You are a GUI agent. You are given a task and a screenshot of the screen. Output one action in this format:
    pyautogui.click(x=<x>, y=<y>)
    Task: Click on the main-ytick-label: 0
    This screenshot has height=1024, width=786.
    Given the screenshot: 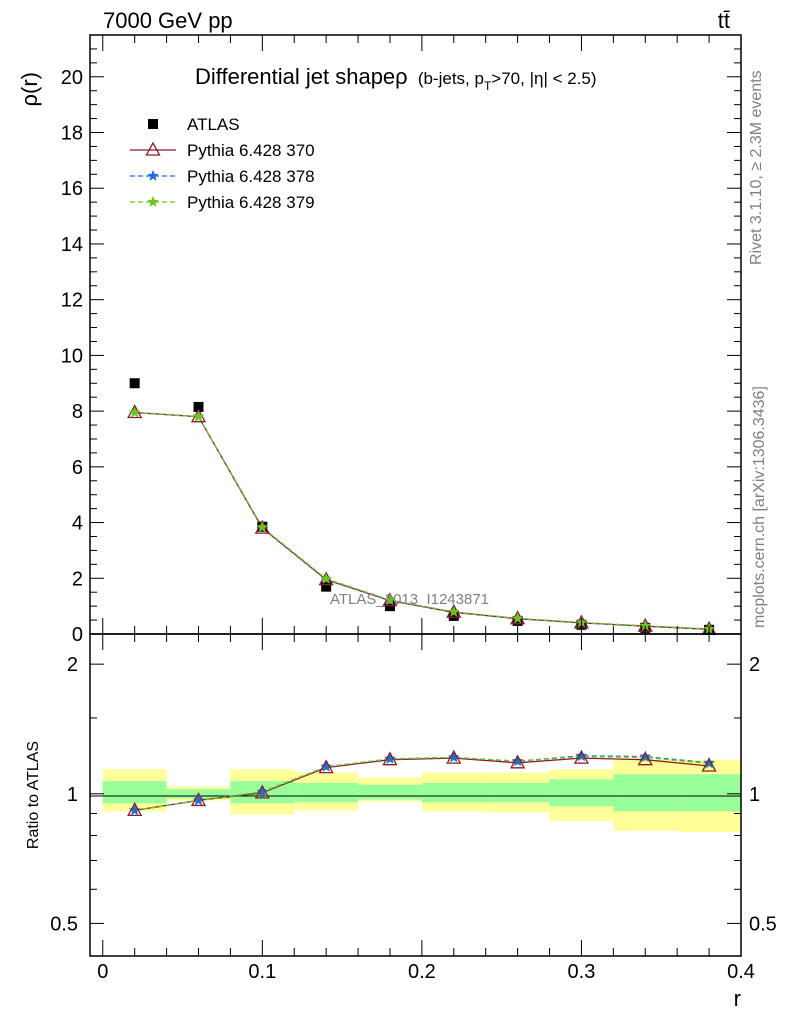 What is the action you would take?
    pyautogui.click(x=77, y=635)
    